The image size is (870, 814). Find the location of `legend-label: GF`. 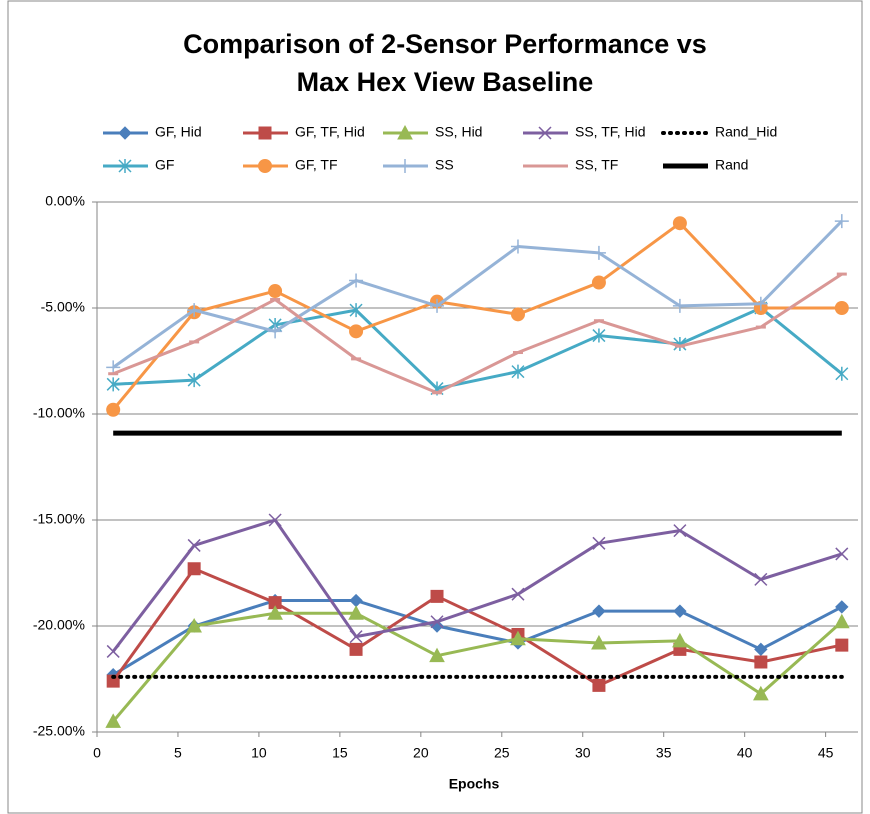

legend-label: GF is located at coordinates (164, 165).